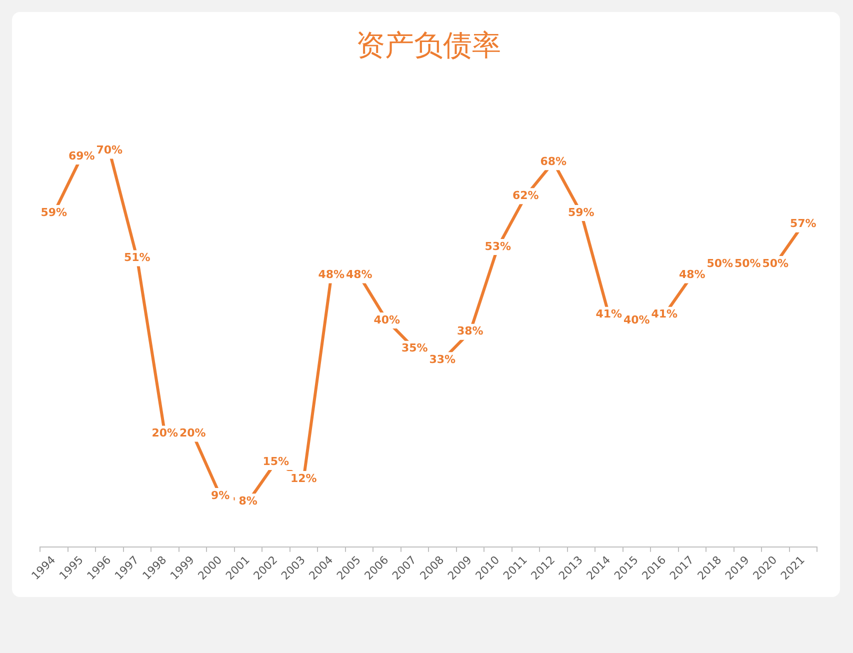 The image size is (853, 653). I want to click on data-label: 35%, so click(414, 348).